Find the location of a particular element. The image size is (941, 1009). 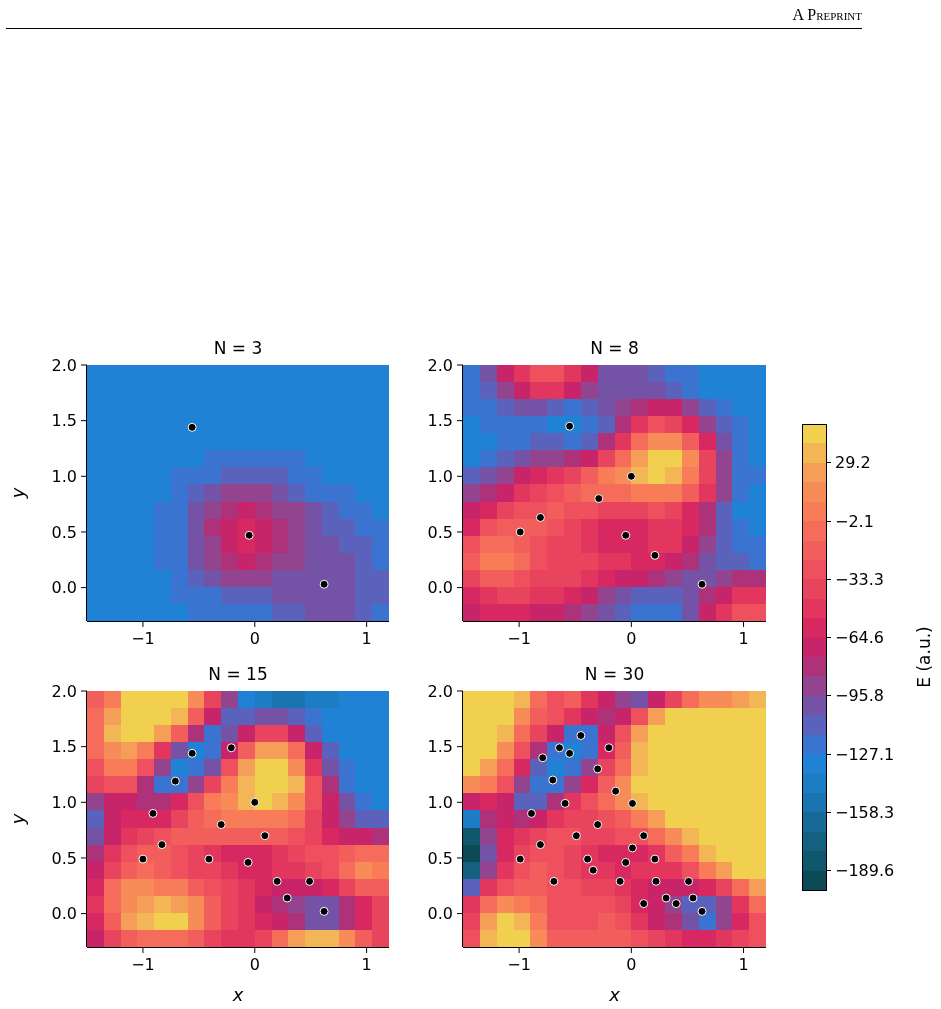

chart-title: N = 3 is located at coordinates (238, 348).